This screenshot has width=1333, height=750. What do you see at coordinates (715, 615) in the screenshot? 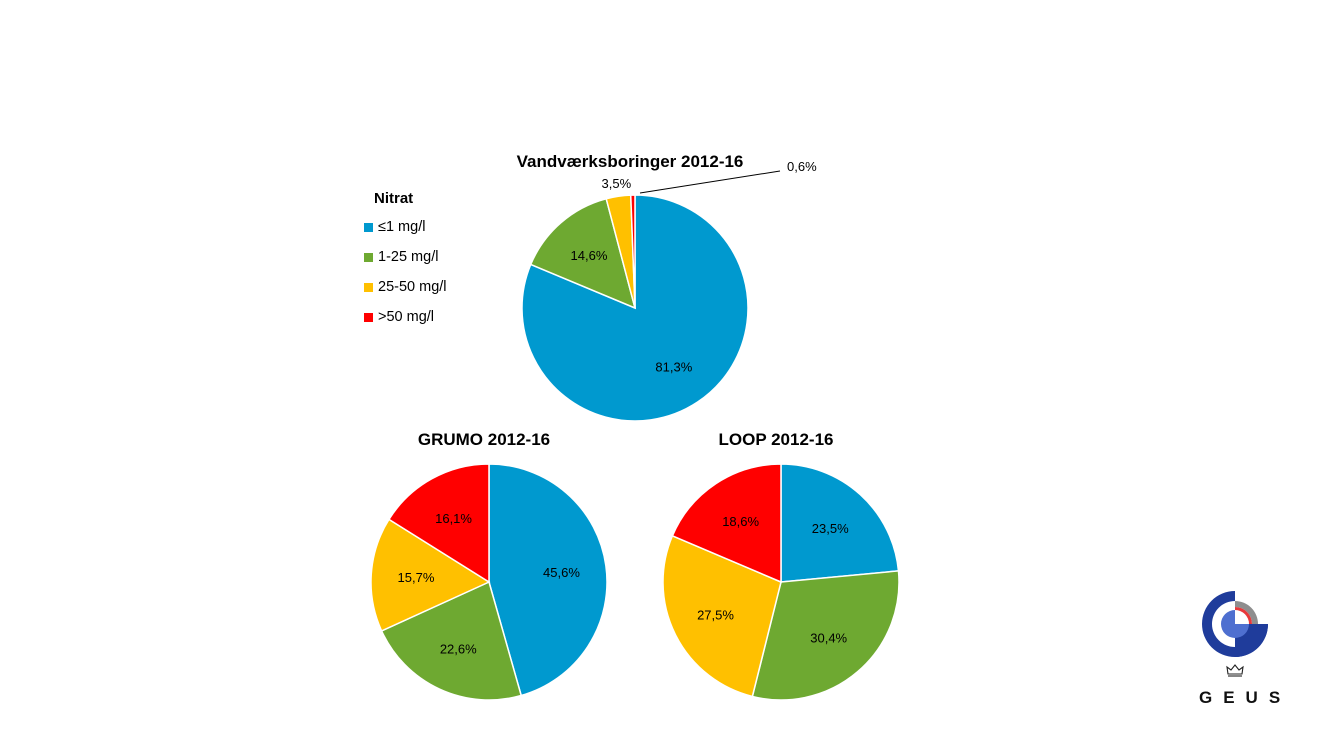
I see `data-label: 27,5%` at bounding box center [715, 615].